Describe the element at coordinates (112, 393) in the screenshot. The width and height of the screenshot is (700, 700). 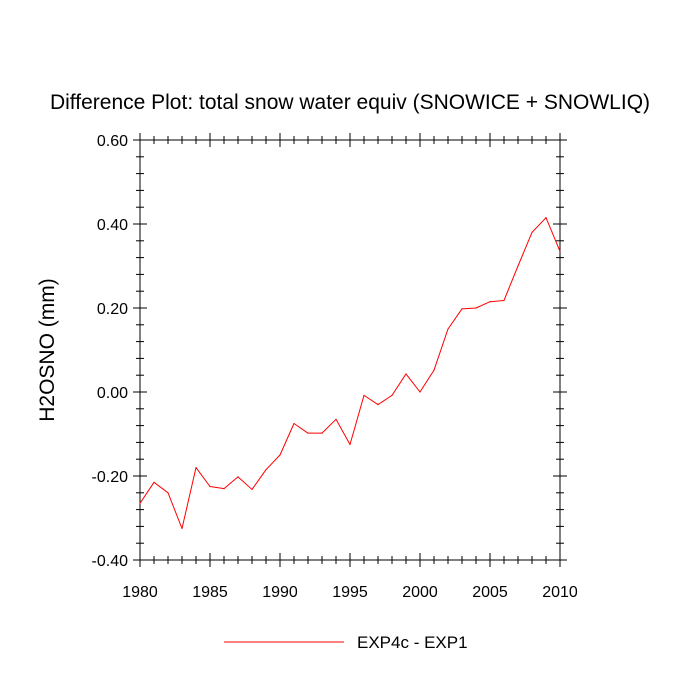
I see `y-tick-label: 0.00` at that location.